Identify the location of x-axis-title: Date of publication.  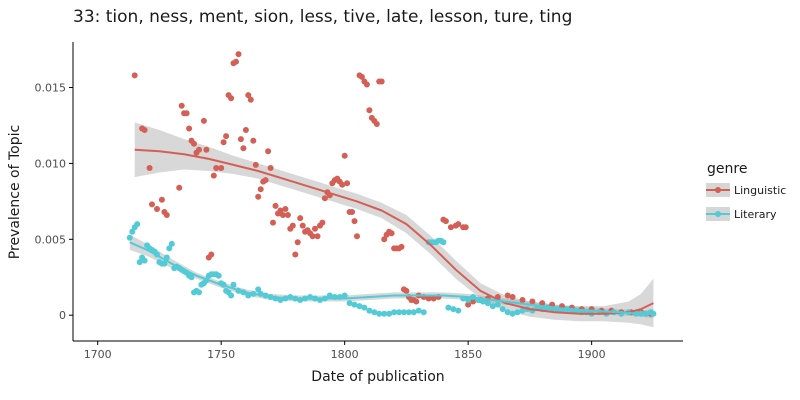
(377, 377).